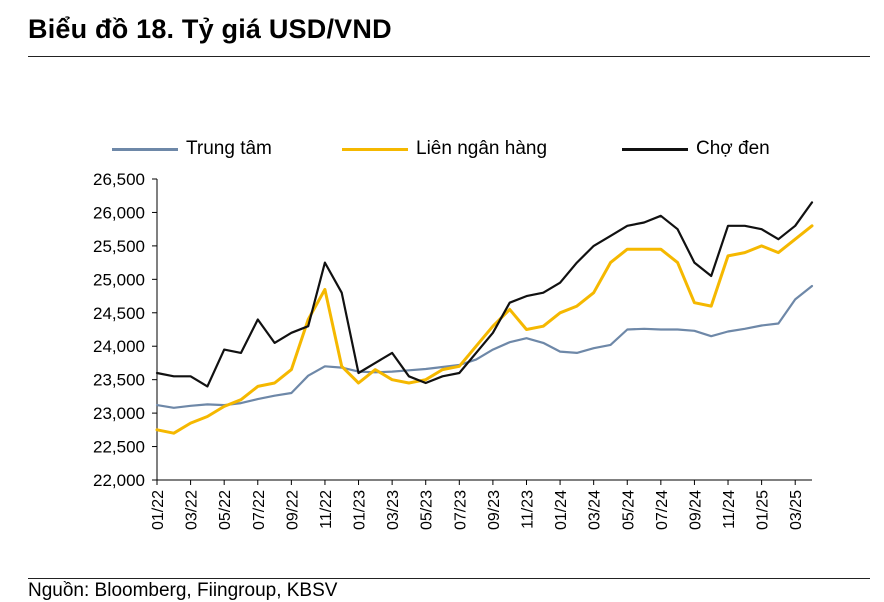 This screenshot has width=884, height=602. Describe the element at coordinates (561, 510) in the screenshot. I see `x-tick-label: 01/24` at that location.